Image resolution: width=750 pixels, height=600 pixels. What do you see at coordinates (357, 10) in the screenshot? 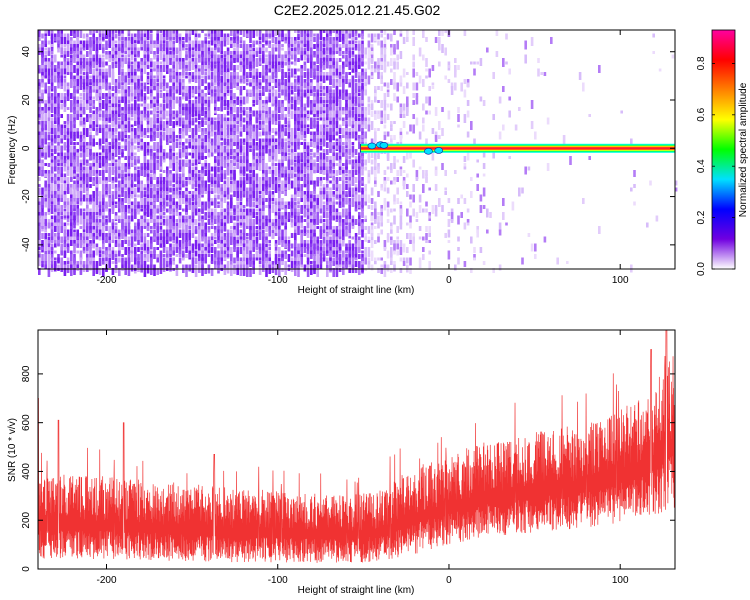
I see `chart-title: C2E2.2025.012.21.45.G02` at bounding box center [357, 10].